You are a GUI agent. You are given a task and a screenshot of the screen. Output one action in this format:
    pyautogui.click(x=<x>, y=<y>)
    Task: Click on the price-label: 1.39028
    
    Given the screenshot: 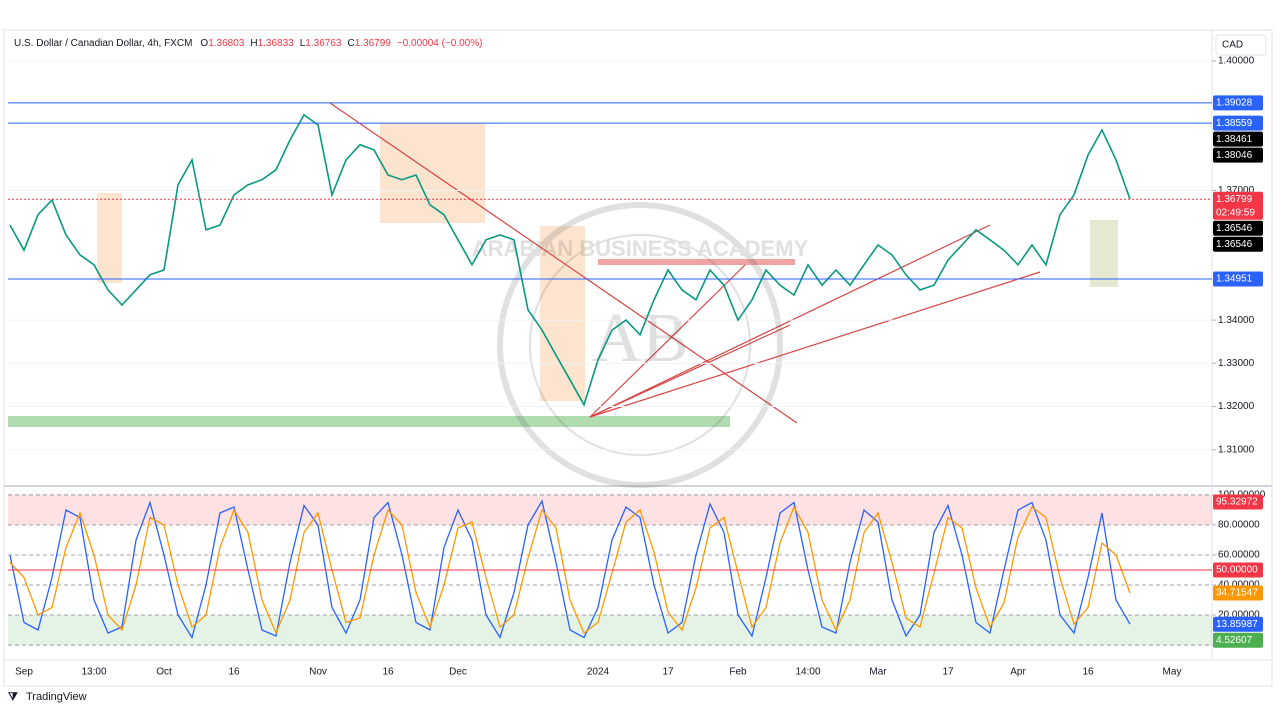 What is the action you would take?
    pyautogui.click(x=1234, y=103)
    